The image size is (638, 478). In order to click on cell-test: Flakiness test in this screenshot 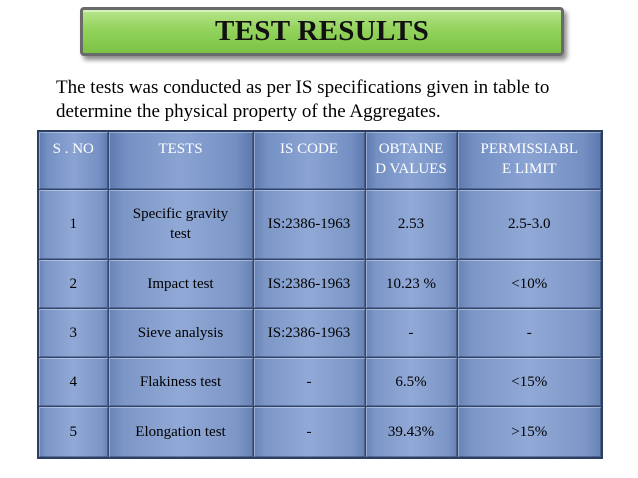, I will do `click(180, 381)`.